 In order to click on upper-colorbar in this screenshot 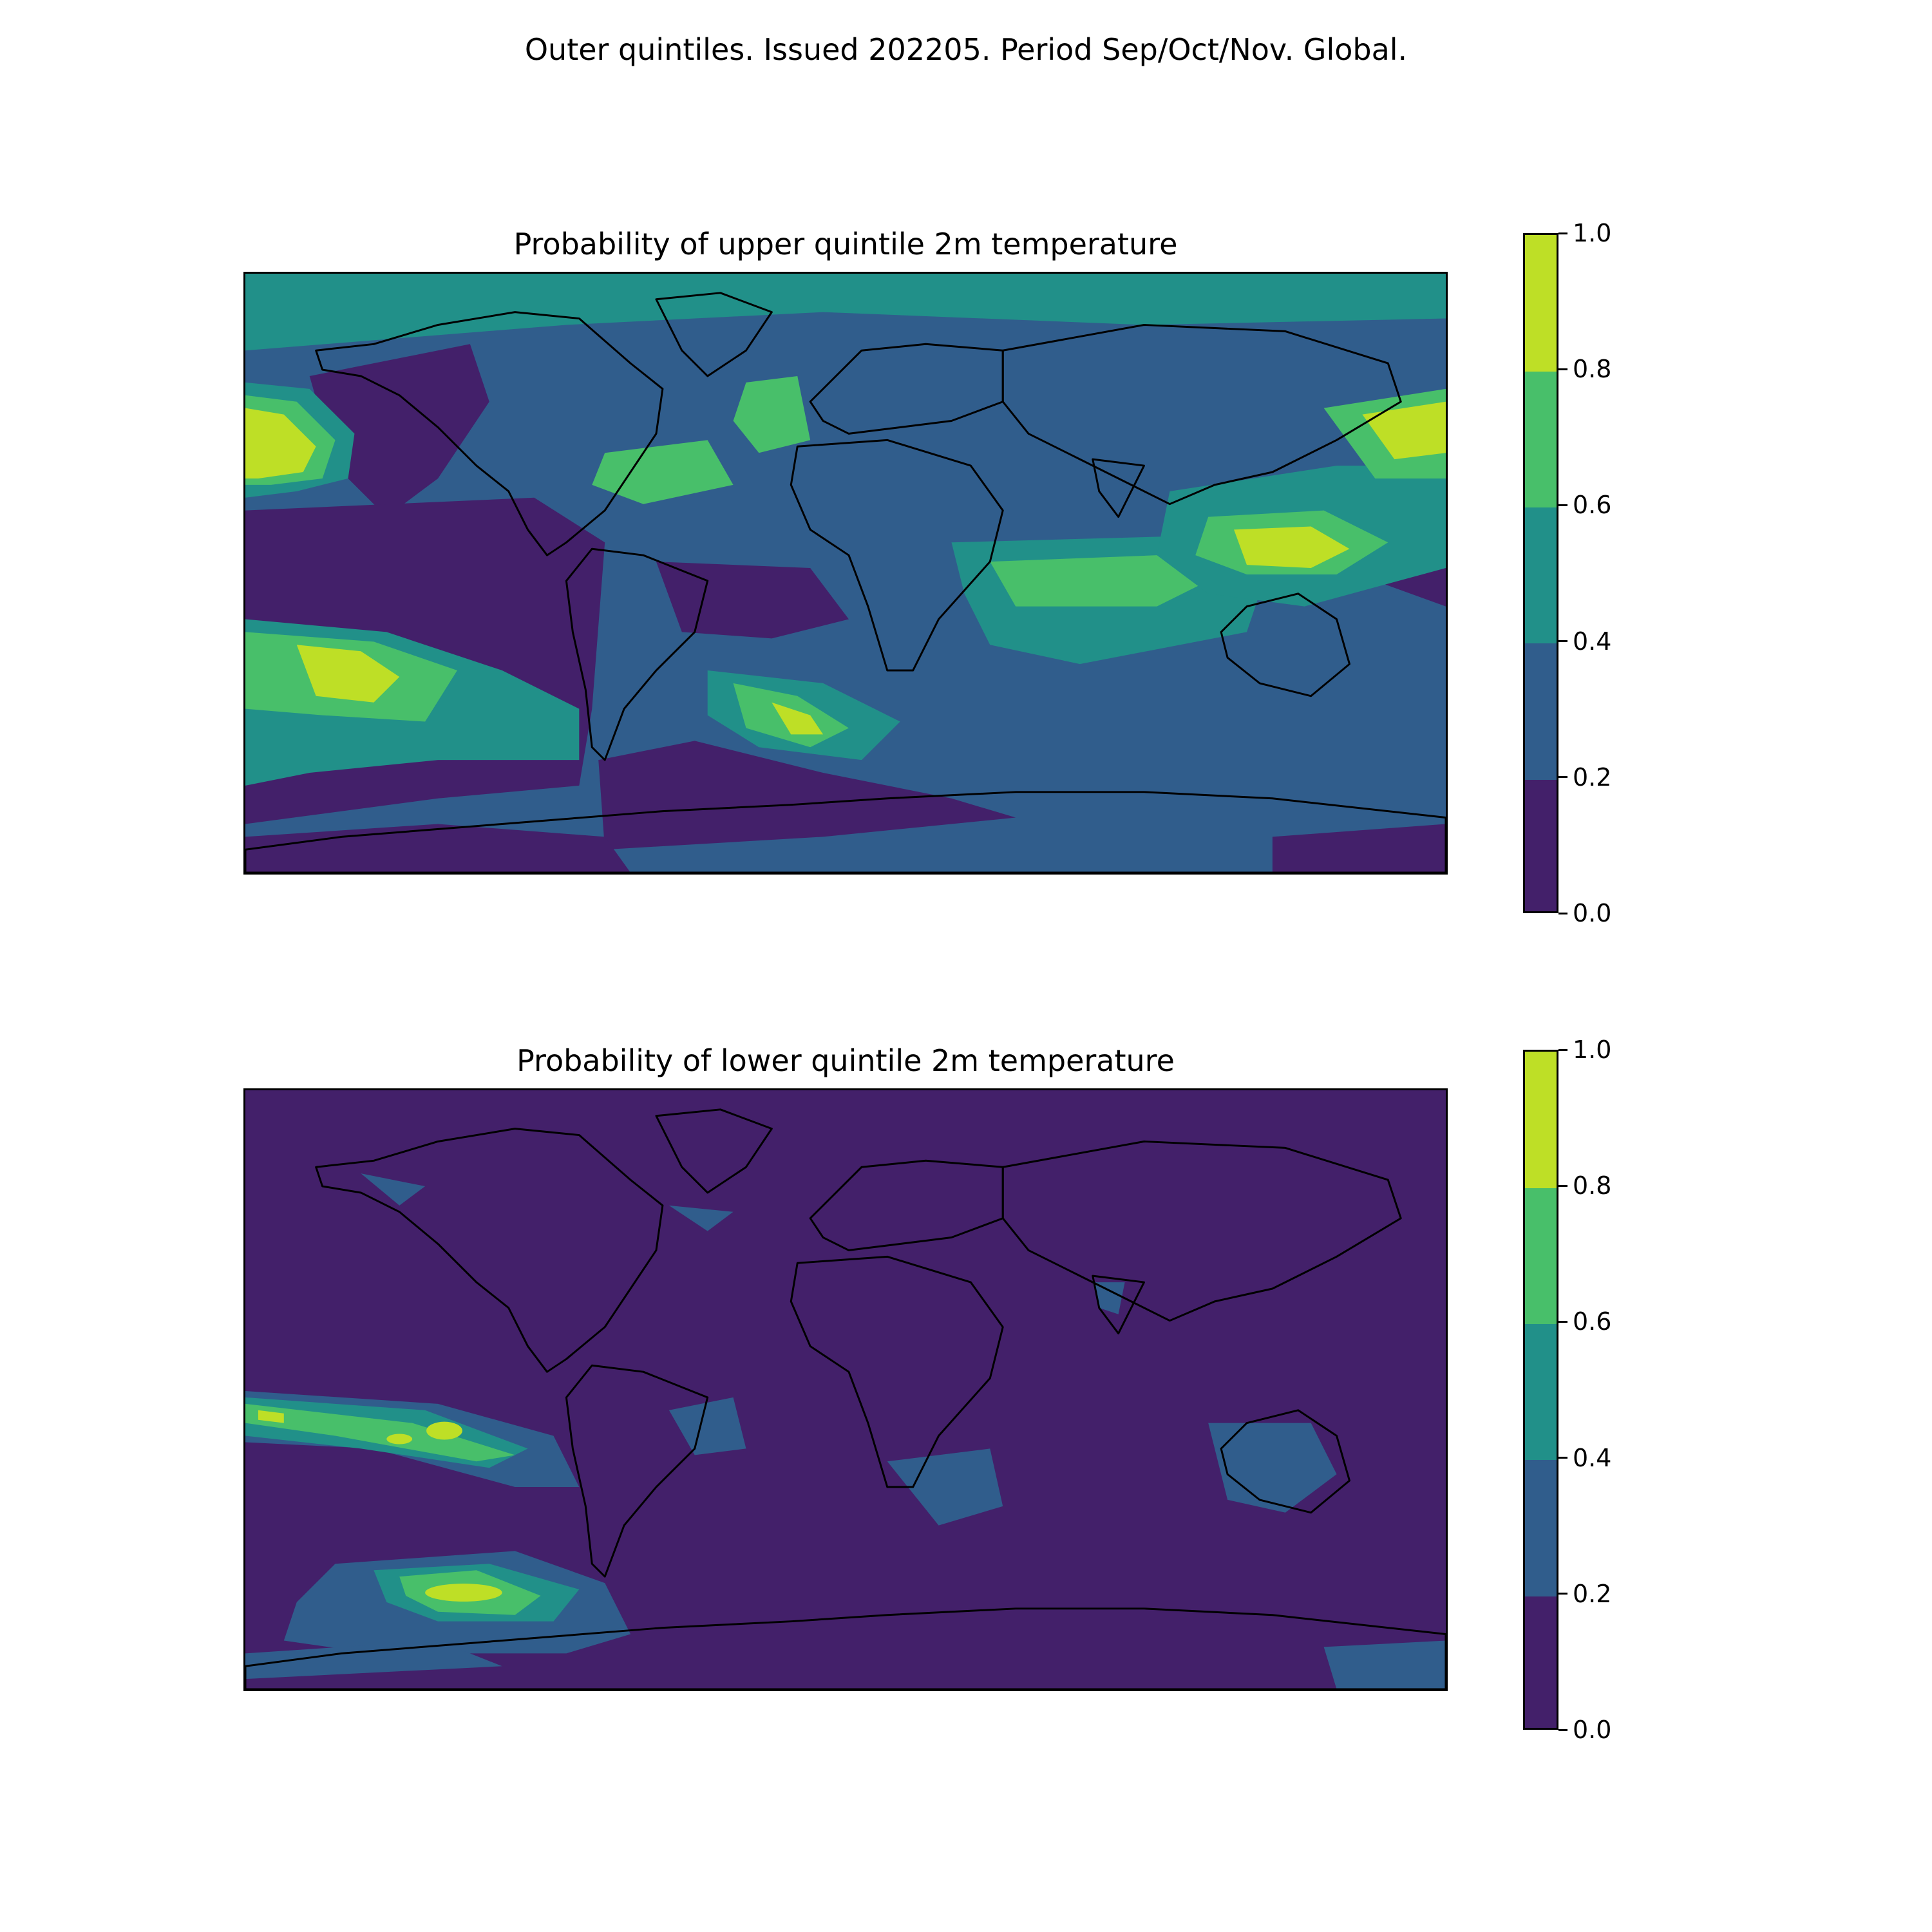, I will do `click(1541, 573)`.